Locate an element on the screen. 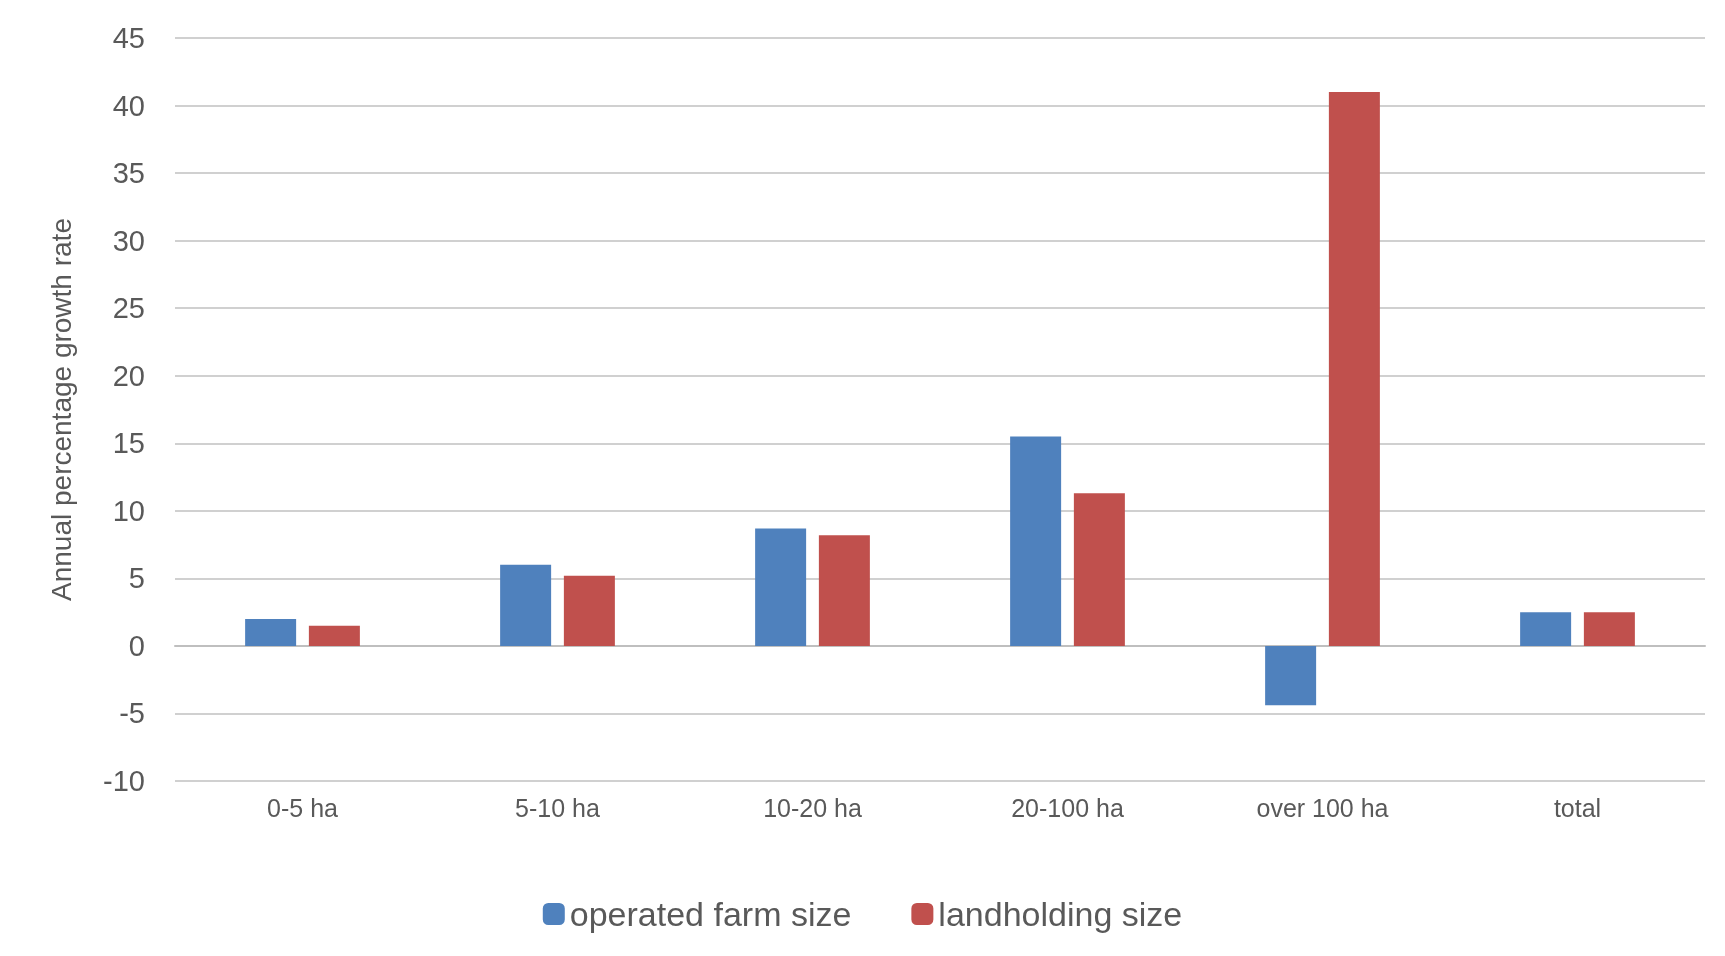  y-tick-label: 0 is located at coordinates (136, 645).